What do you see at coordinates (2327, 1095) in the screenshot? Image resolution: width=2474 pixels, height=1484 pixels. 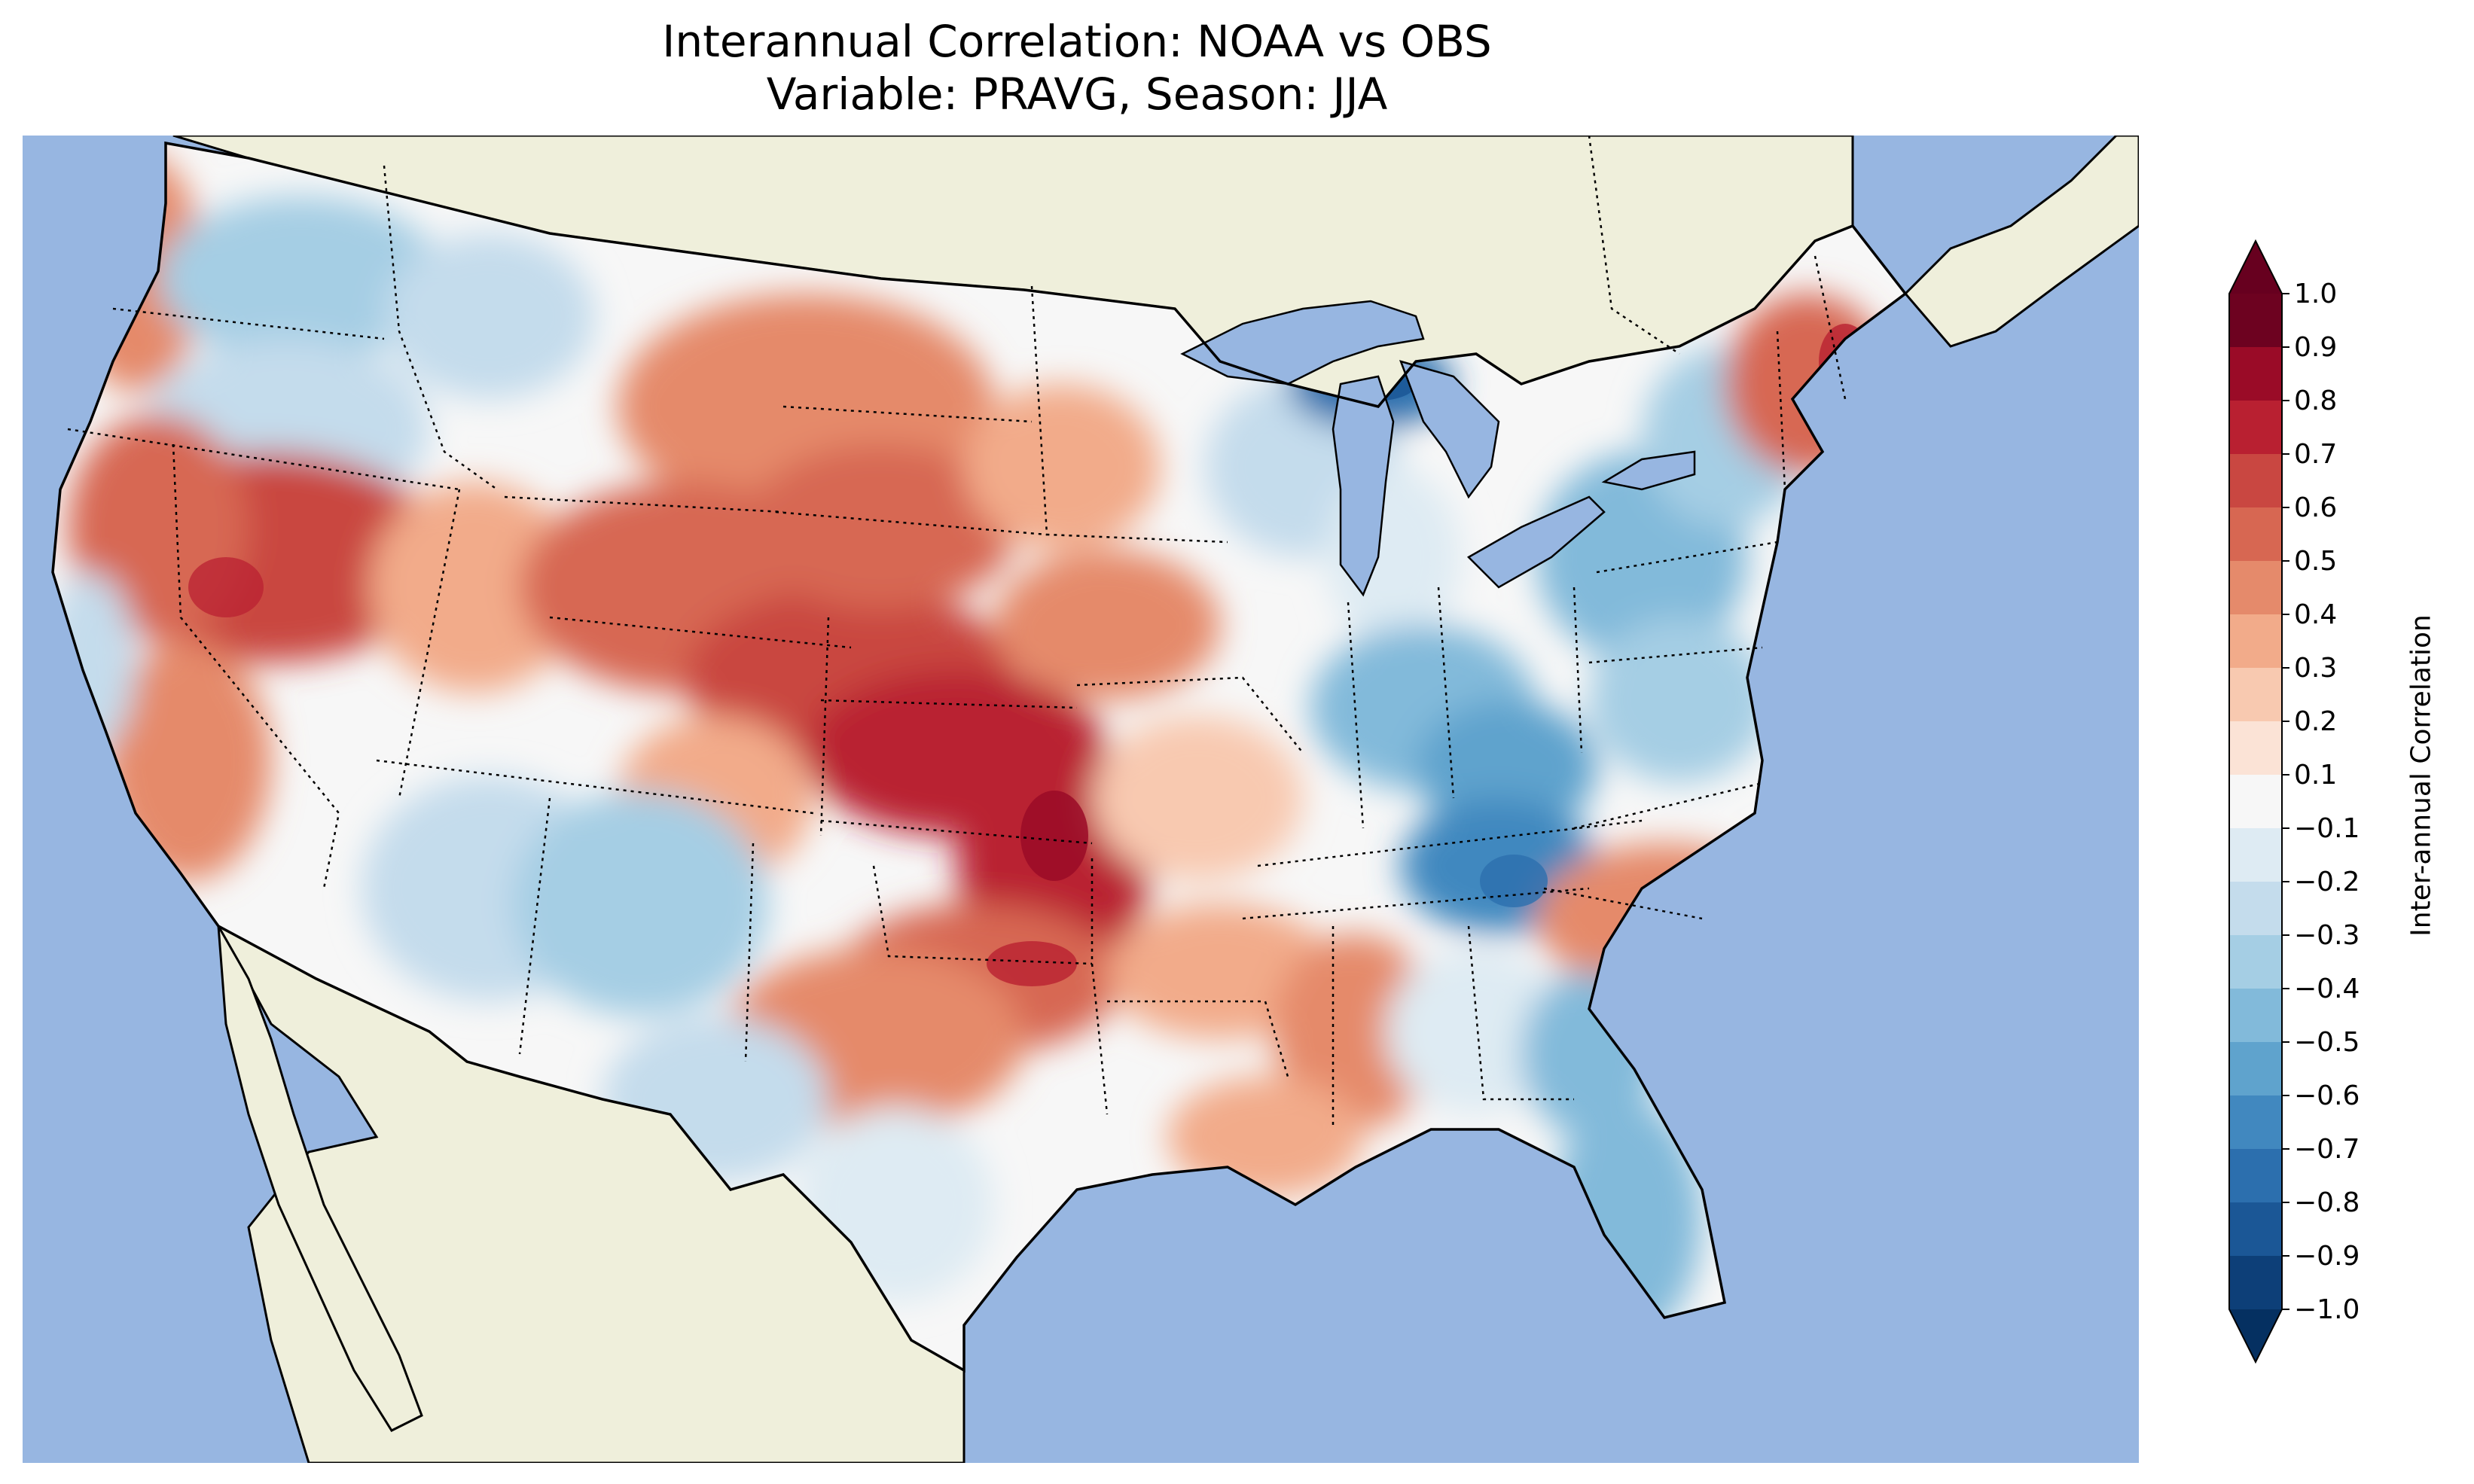 I see `colorbar-tick-label: −0.6` at bounding box center [2327, 1095].